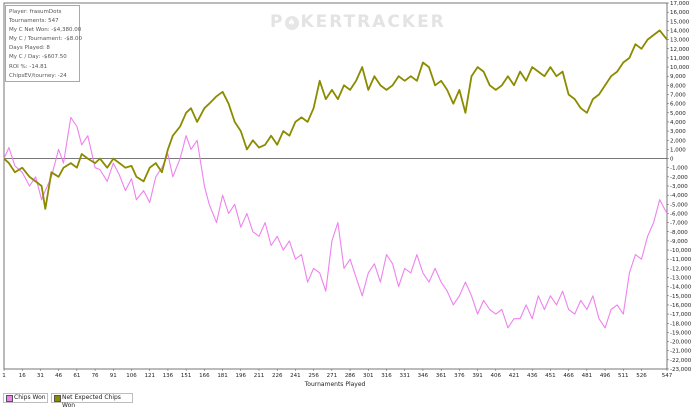  I want to click on stat-per-tournament: My C / Tournament: -$8.00, so click(45, 39).